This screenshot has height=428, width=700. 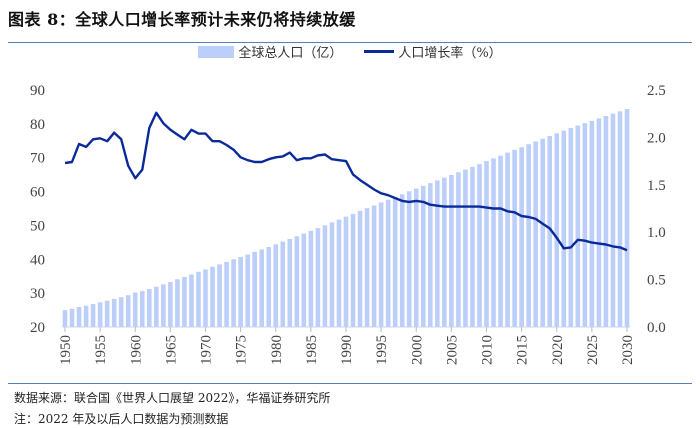 I want to click on x-axis-tick: 2030, so click(x=628, y=350).